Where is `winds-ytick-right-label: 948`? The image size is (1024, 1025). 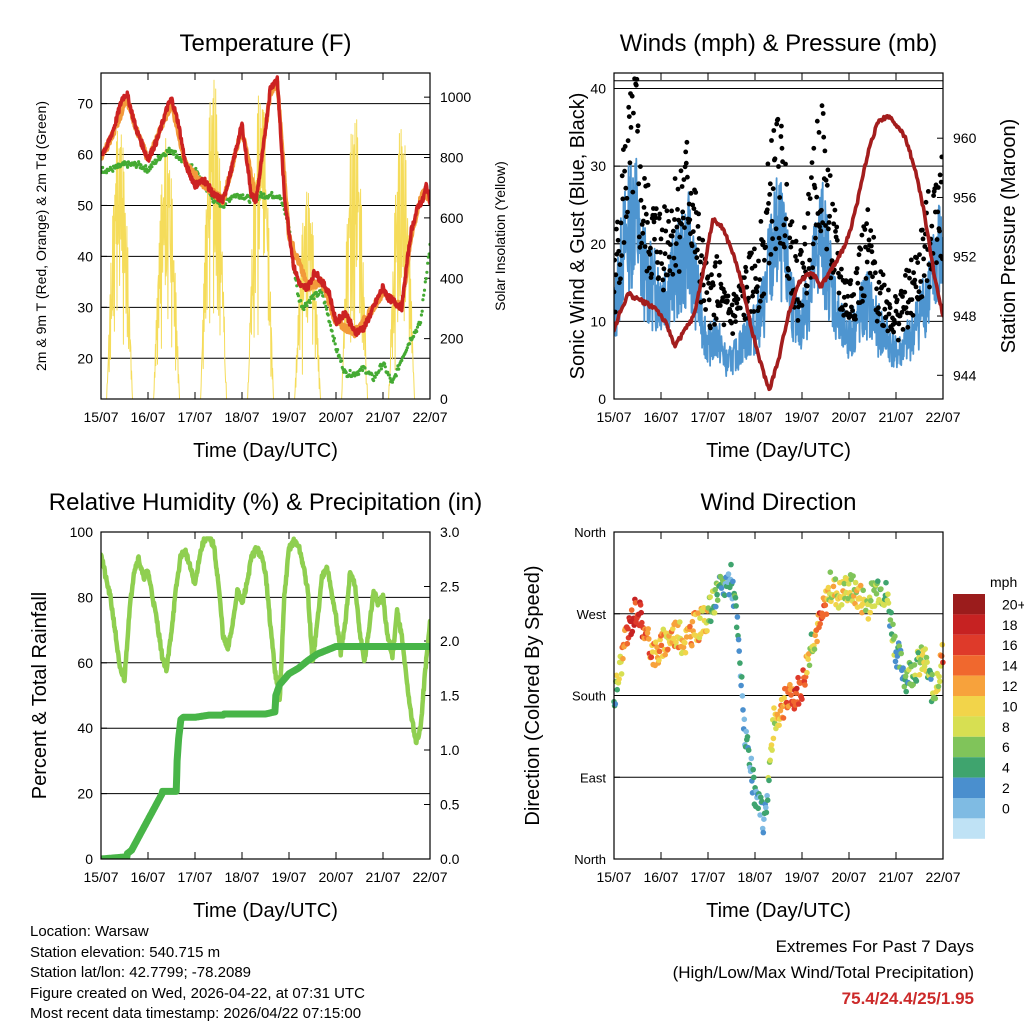
winds-ytick-right-label: 948 is located at coordinates (965, 316).